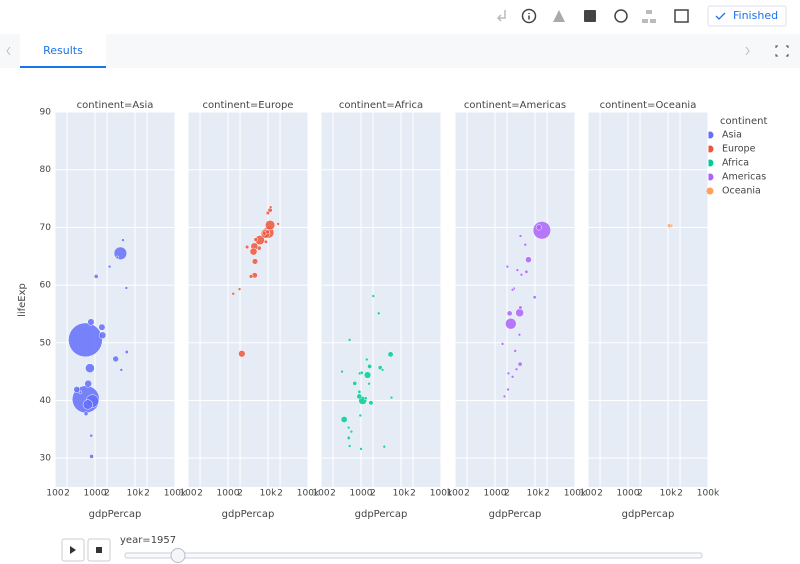 The height and width of the screenshot is (564, 800). What do you see at coordinates (621, 16) in the screenshot?
I see `icon-history` at bounding box center [621, 16].